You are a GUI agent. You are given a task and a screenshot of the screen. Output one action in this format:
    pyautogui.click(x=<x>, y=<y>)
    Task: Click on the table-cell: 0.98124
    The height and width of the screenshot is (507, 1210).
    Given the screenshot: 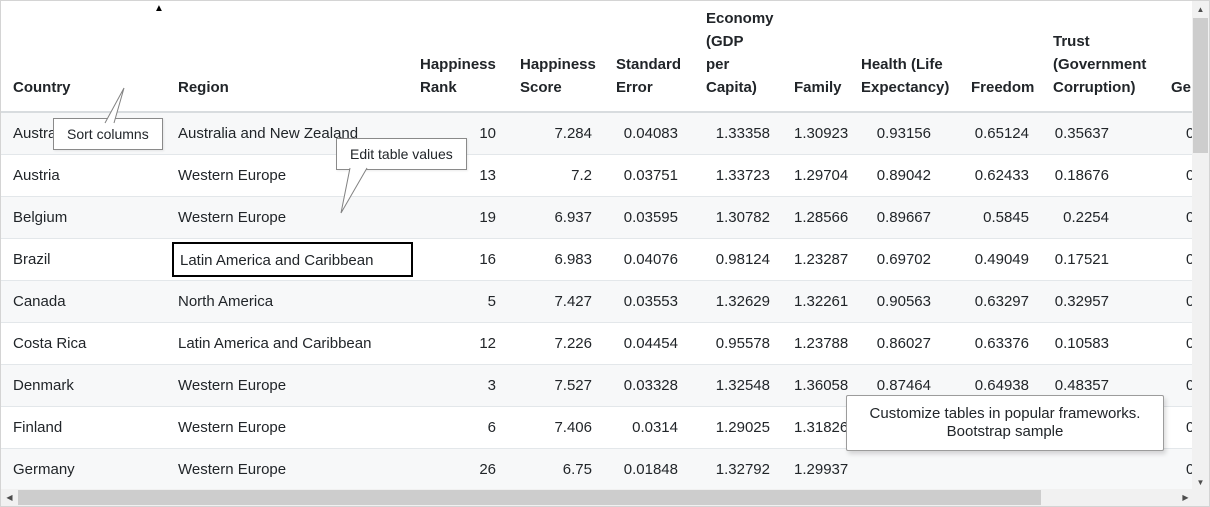 What is the action you would take?
    pyautogui.click(x=738, y=259)
    